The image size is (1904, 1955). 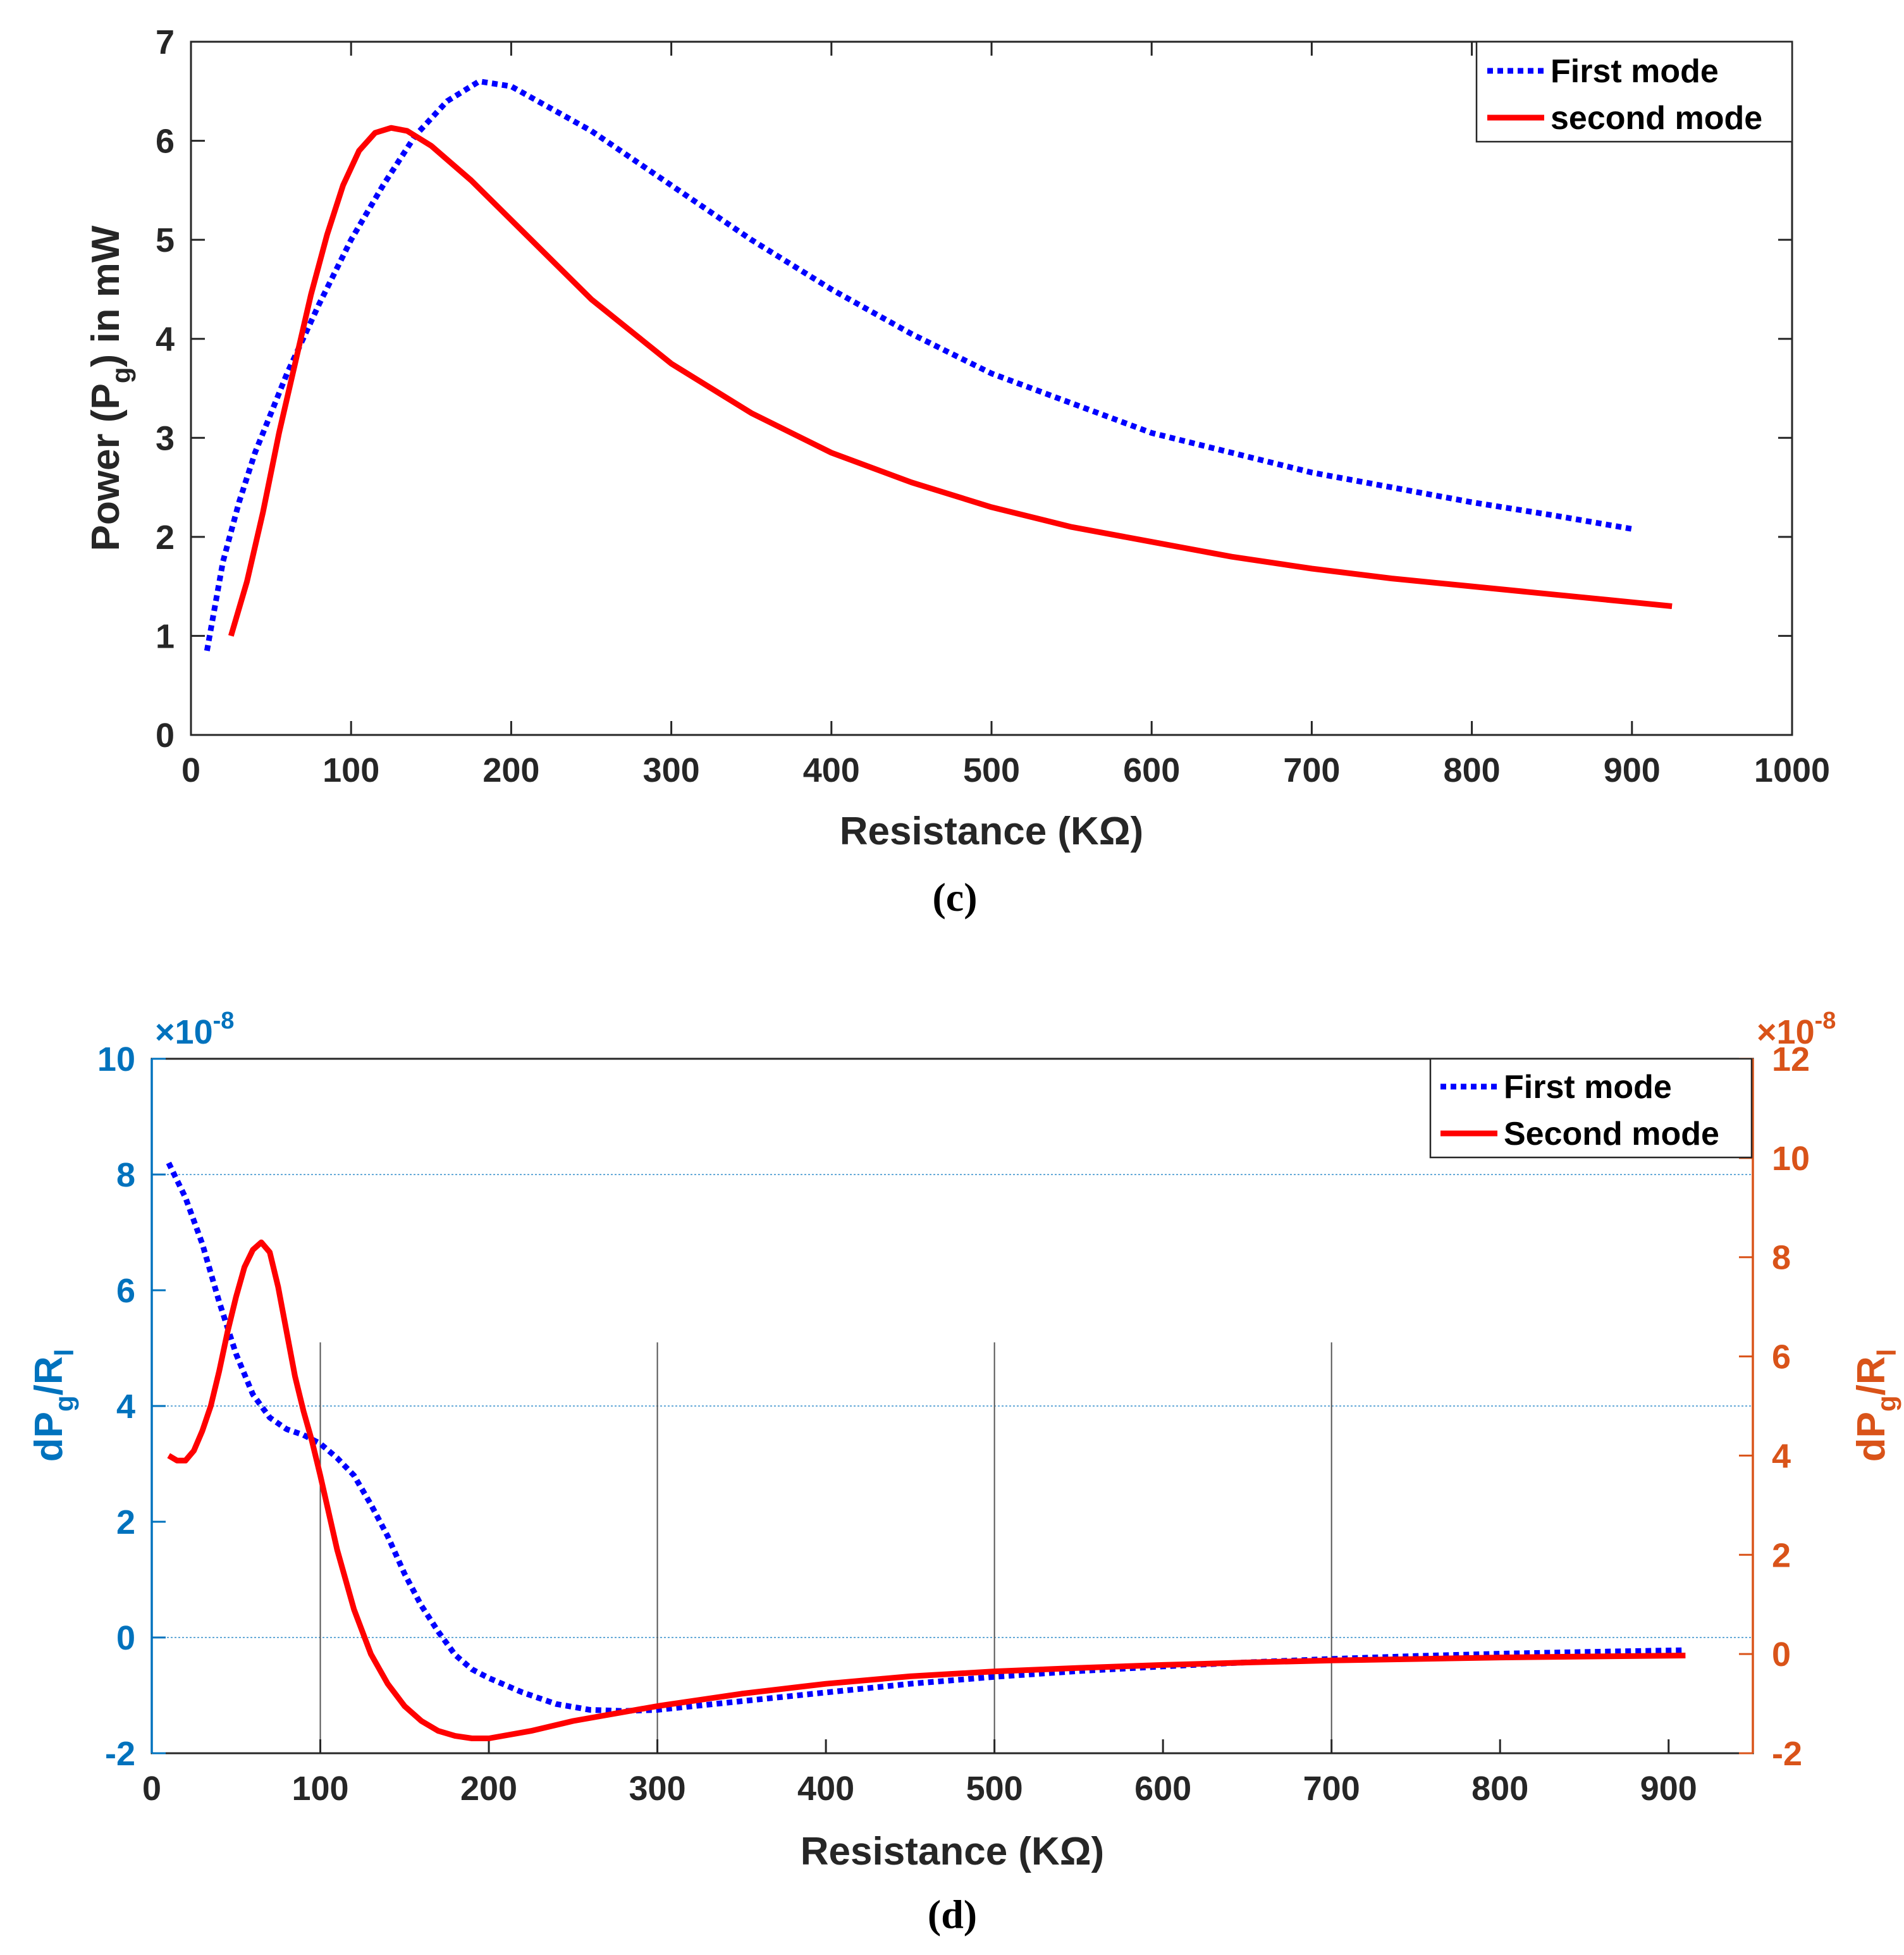 What do you see at coordinates (1792, 770) in the screenshot?
I see `x-tick-label-c: 1000` at bounding box center [1792, 770].